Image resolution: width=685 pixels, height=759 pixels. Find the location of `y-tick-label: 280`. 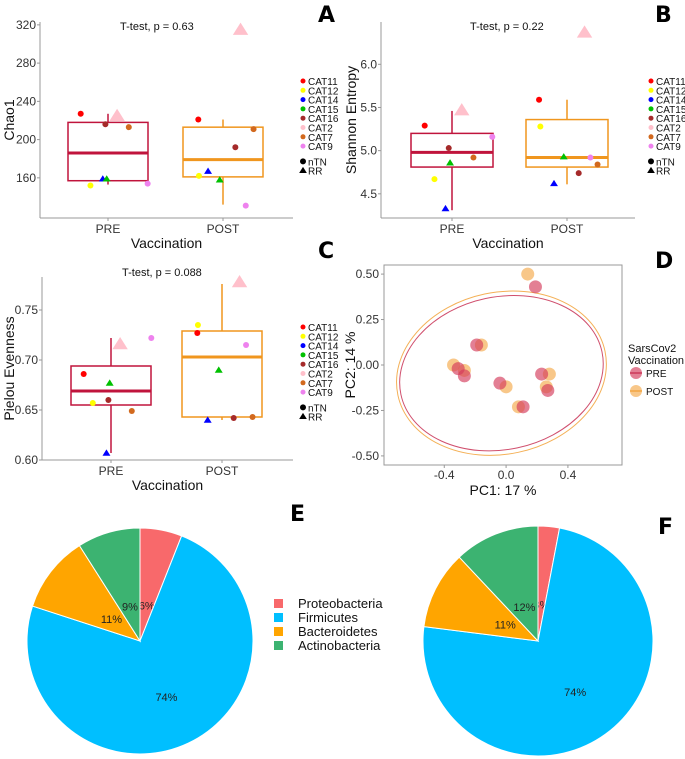

y-tick-label: 280 is located at coordinates (26, 63).